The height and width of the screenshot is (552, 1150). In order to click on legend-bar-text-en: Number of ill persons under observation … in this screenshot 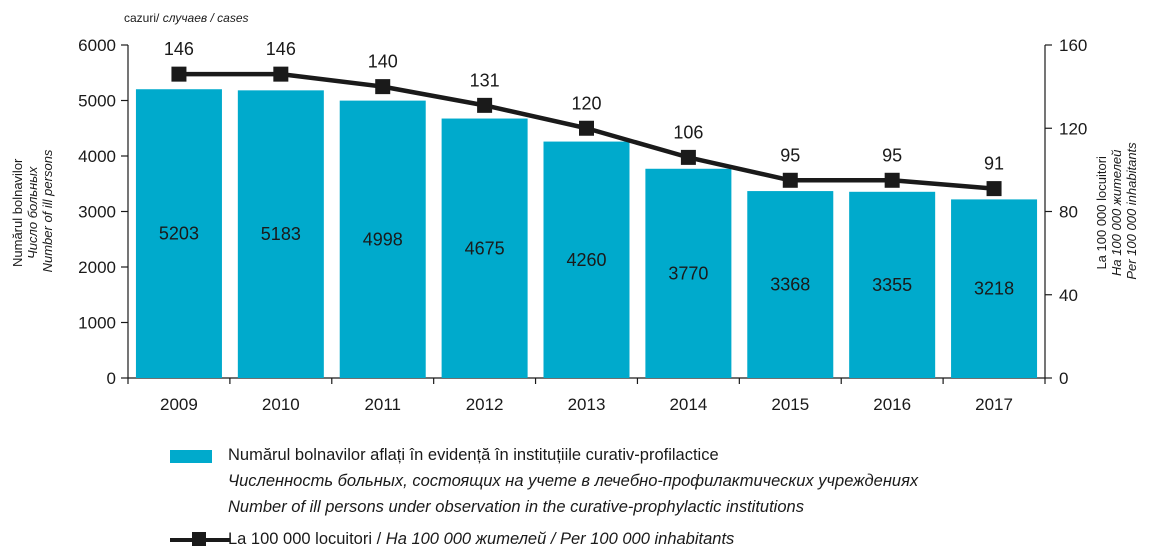, I will do `click(516, 507)`.